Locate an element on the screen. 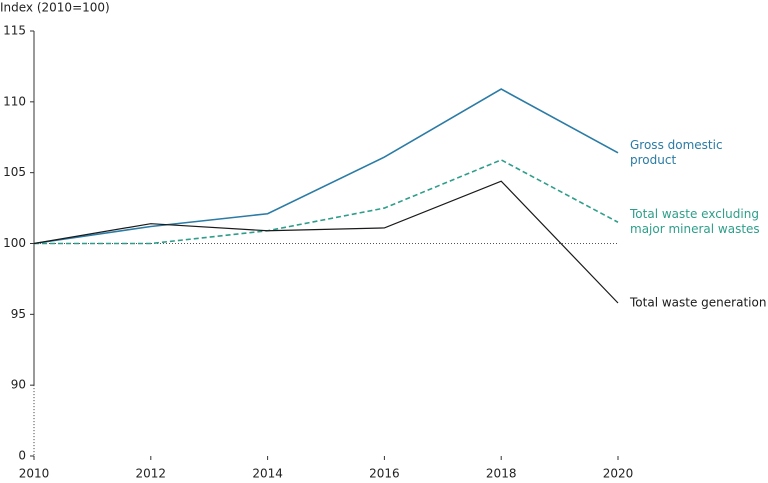  y-tick-label: 105 is located at coordinates (14, 172).